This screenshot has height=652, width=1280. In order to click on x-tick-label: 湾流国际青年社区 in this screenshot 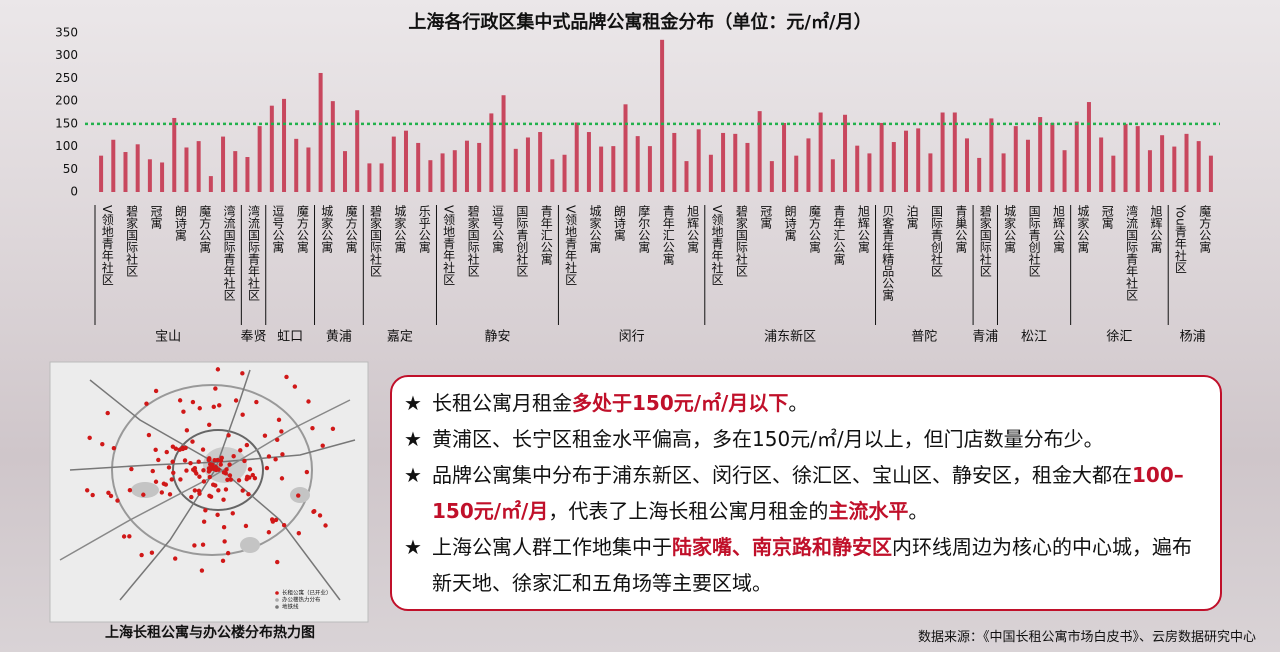, I will do `click(229, 252)`.